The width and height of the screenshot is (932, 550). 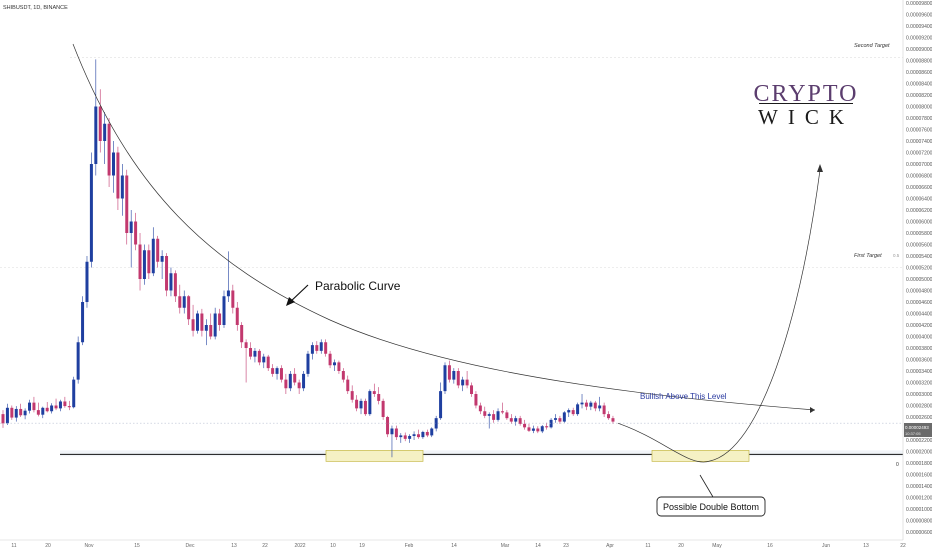 I want to click on y-tick-label: 0.00006800, so click(x=919, y=176).